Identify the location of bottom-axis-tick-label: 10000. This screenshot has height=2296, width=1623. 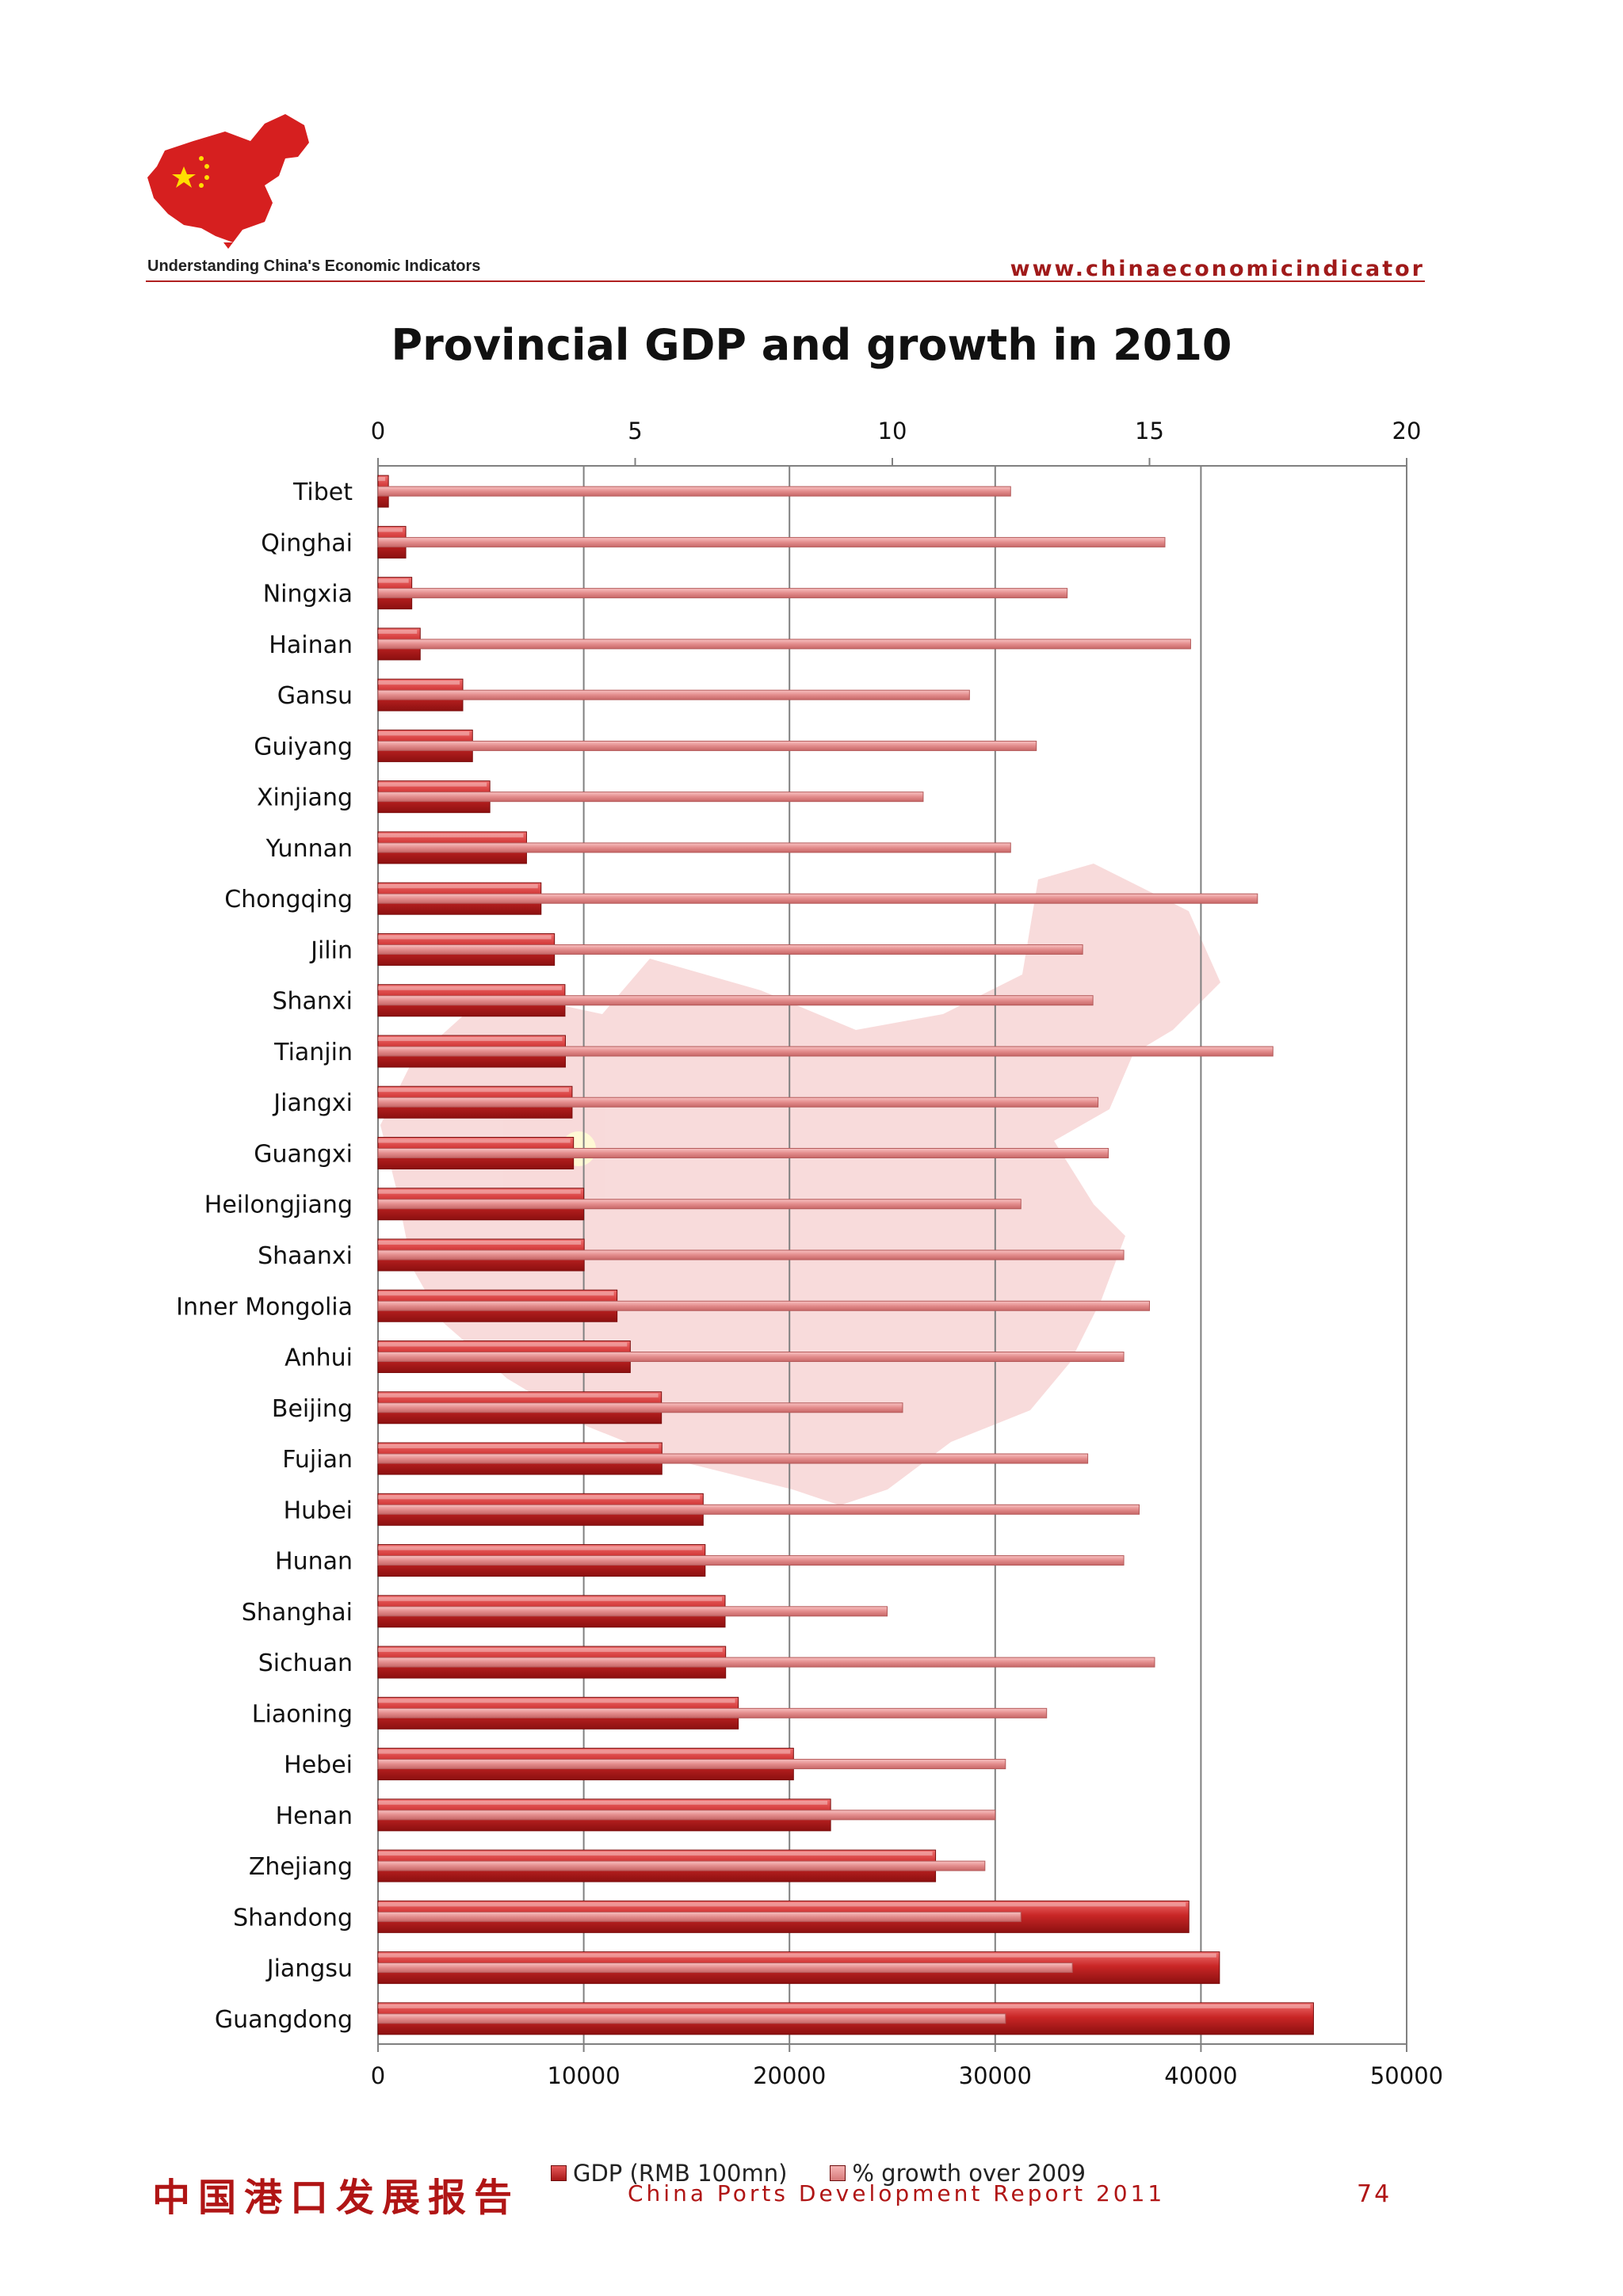
(583, 2075).